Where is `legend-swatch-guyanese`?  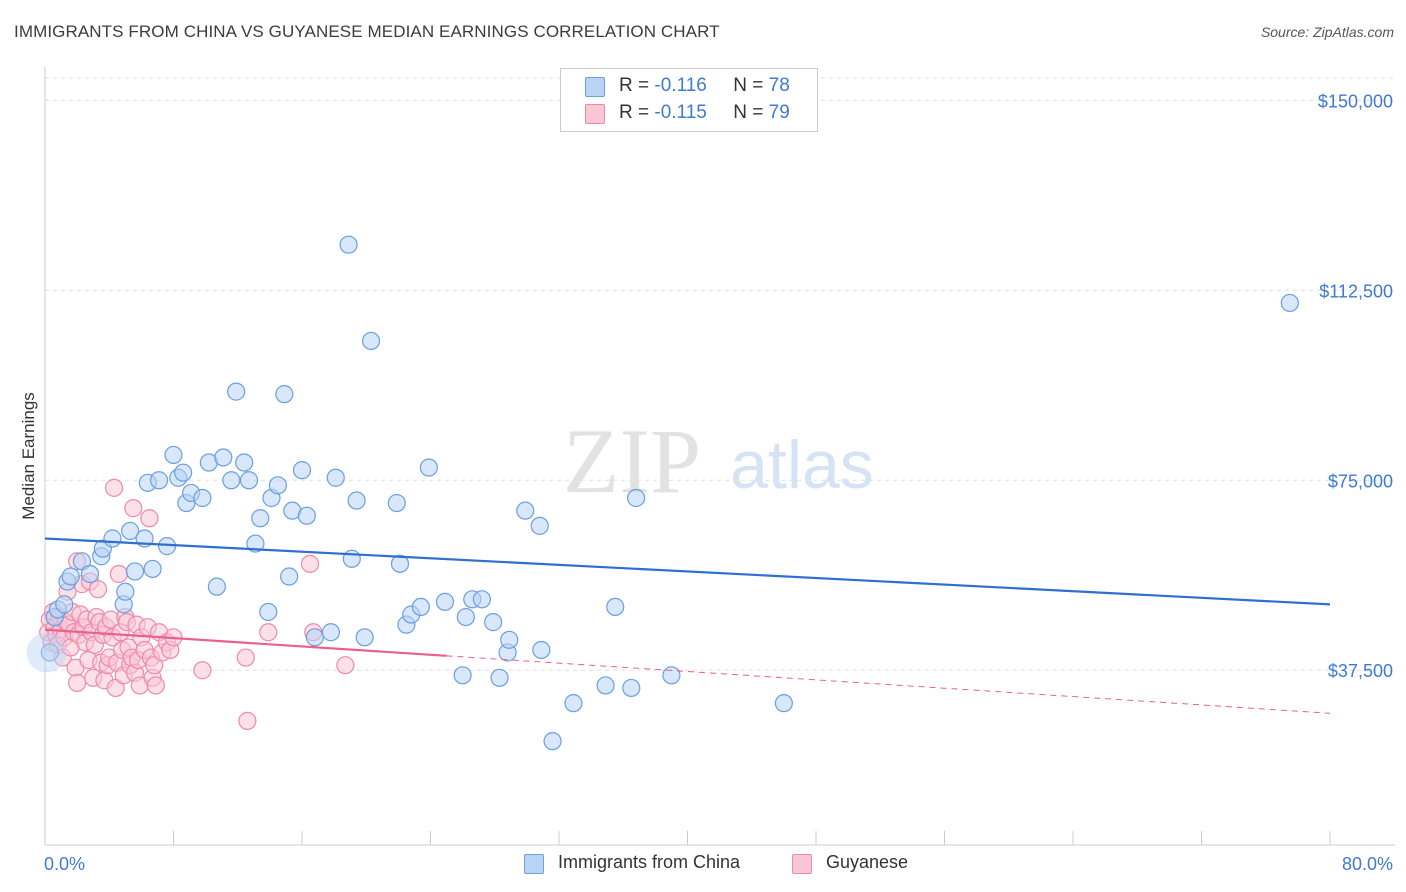 legend-swatch-guyanese is located at coordinates (595, 114).